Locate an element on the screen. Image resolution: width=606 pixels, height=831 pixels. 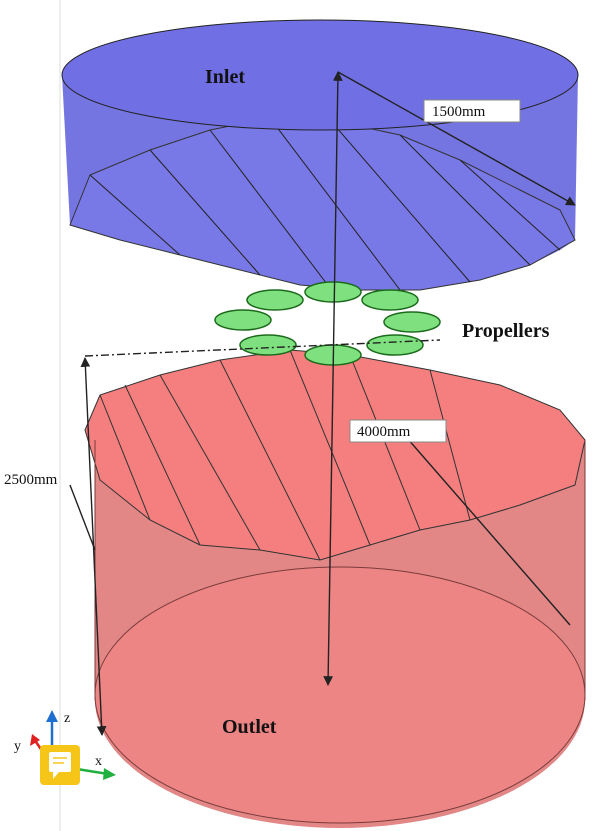
axis-label: x is located at coordinates (98, 761).